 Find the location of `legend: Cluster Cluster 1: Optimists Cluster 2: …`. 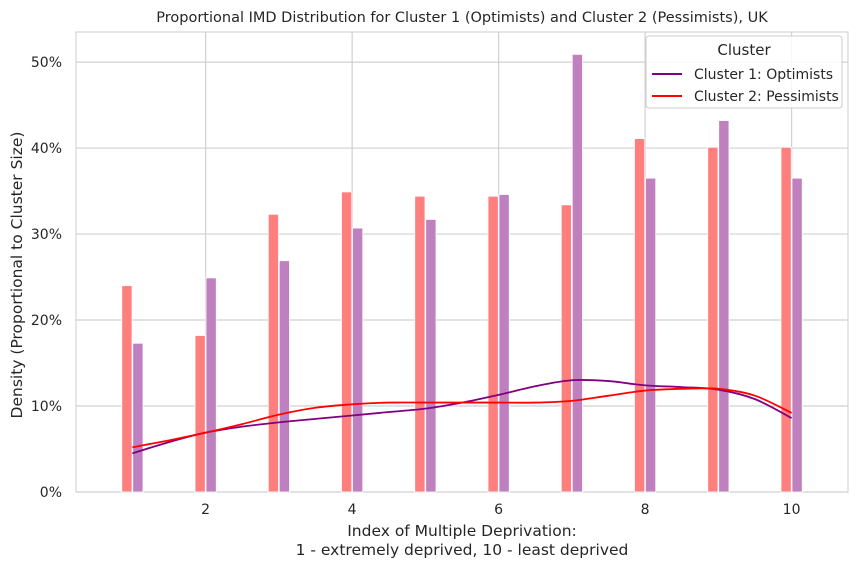

legend: Cluster Cluster 1: Optimists Cluster 2: … is located at coordinates (744, 72).